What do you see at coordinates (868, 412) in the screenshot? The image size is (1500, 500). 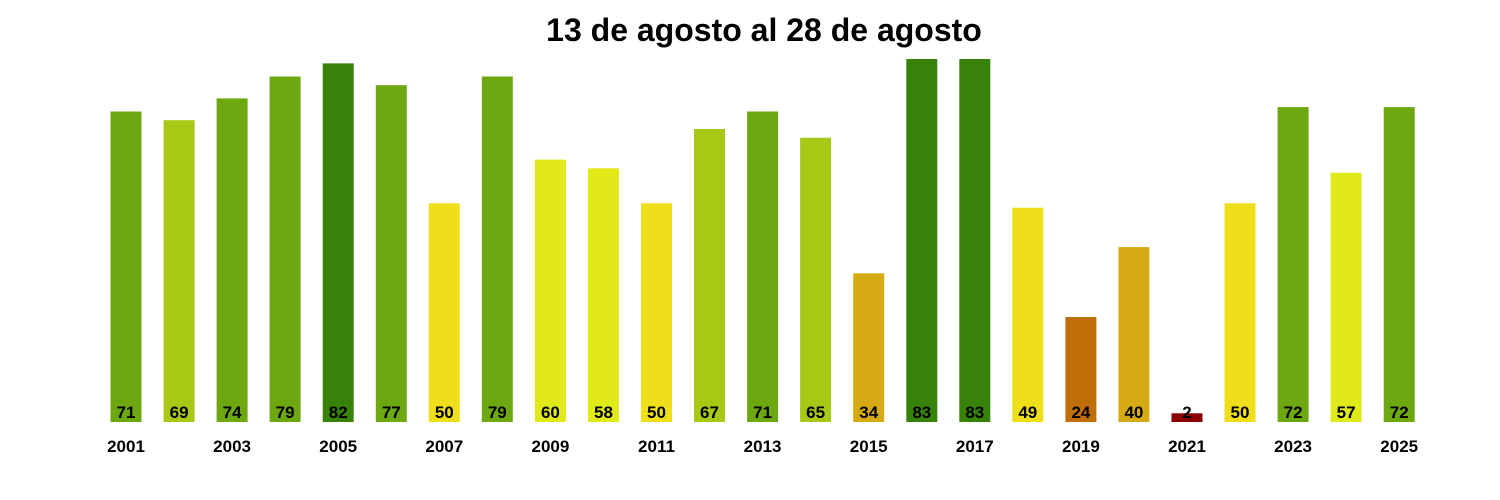 I see `value-label-2015: 34` at bounding box center [868, 412].